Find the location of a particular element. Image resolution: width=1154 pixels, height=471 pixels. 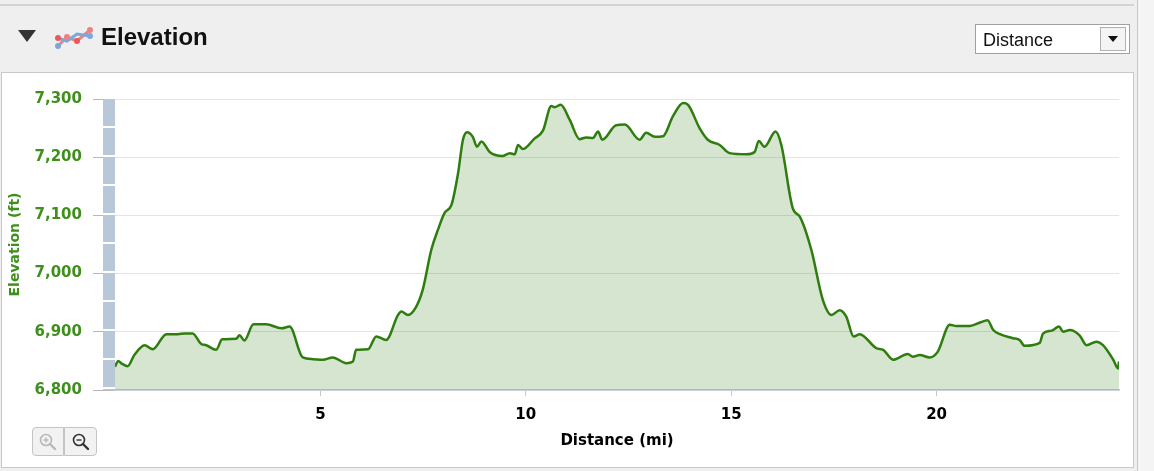

y-tick-label: 7,000 is located at coordinates (58, 272).